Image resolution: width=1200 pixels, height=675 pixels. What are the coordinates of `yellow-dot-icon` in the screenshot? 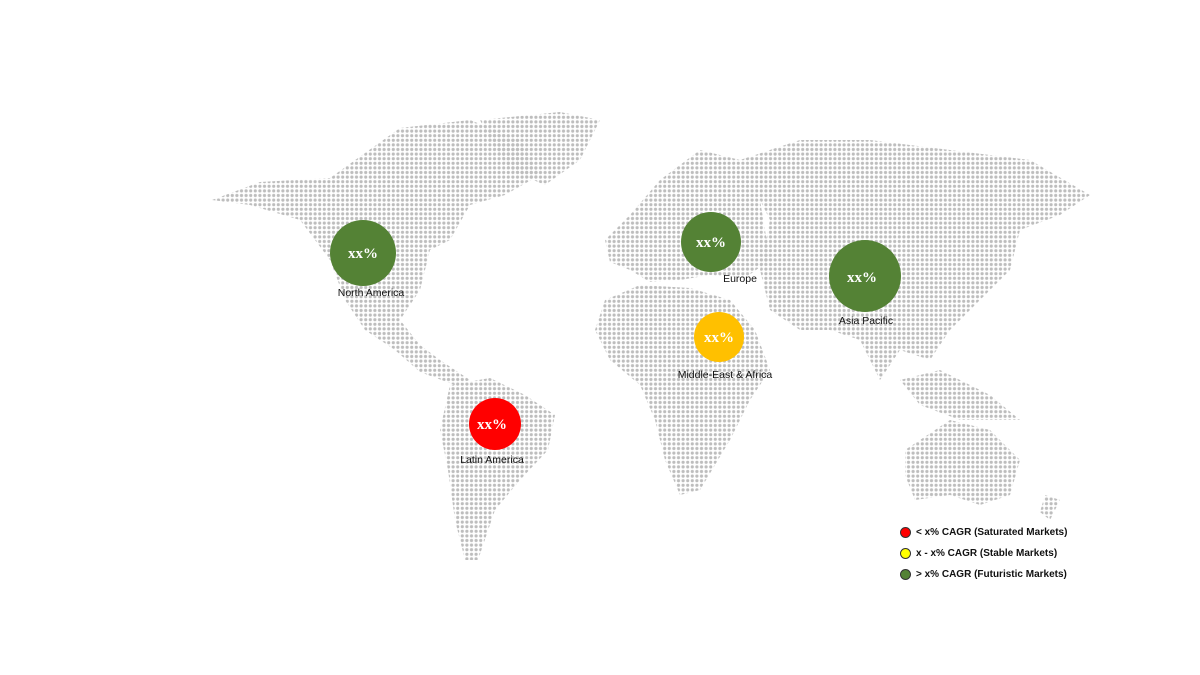 It's located at (905, 553).